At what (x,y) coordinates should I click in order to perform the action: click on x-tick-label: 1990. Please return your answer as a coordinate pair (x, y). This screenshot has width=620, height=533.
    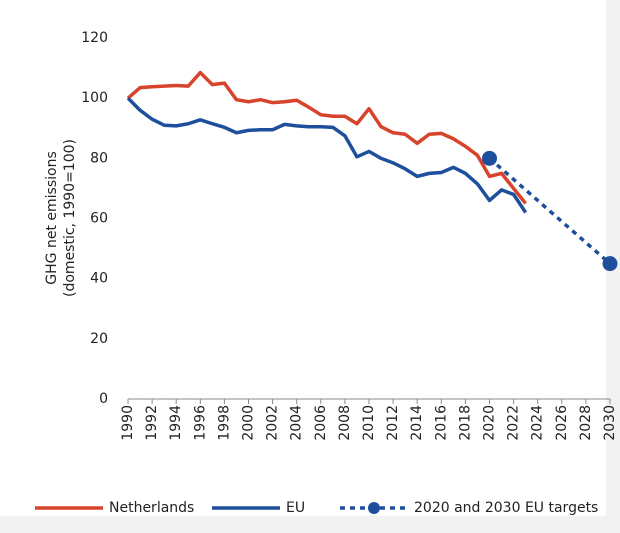
    Looking at the image, I should click on (128, 423).